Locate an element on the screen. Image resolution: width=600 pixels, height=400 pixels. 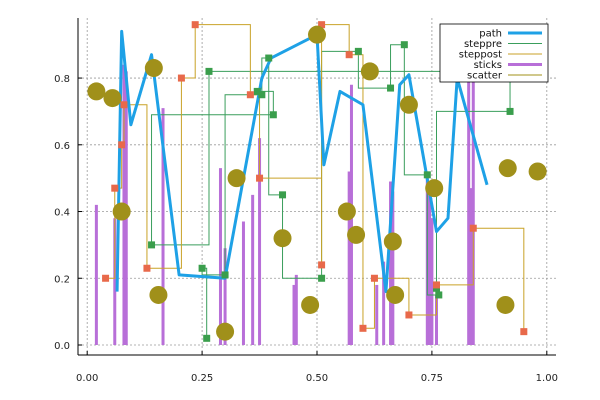
x-tick-label: 0.50 is located at coordinates (317, 378).